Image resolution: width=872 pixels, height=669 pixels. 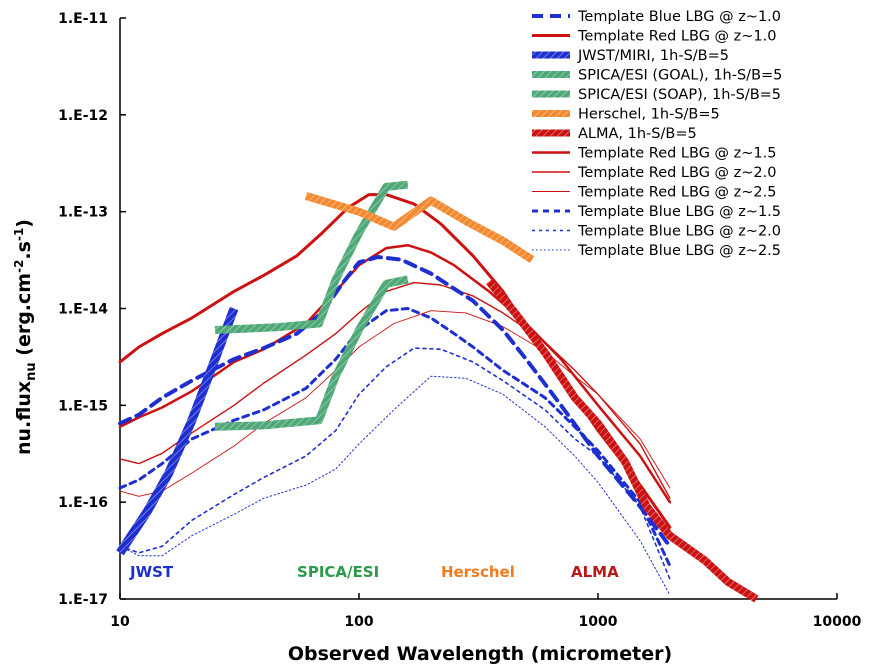 I want to click on legend-label-template-red-lbg-z-1-5: Template Red LBG @ z~1.5, so click(x=676, y=154).